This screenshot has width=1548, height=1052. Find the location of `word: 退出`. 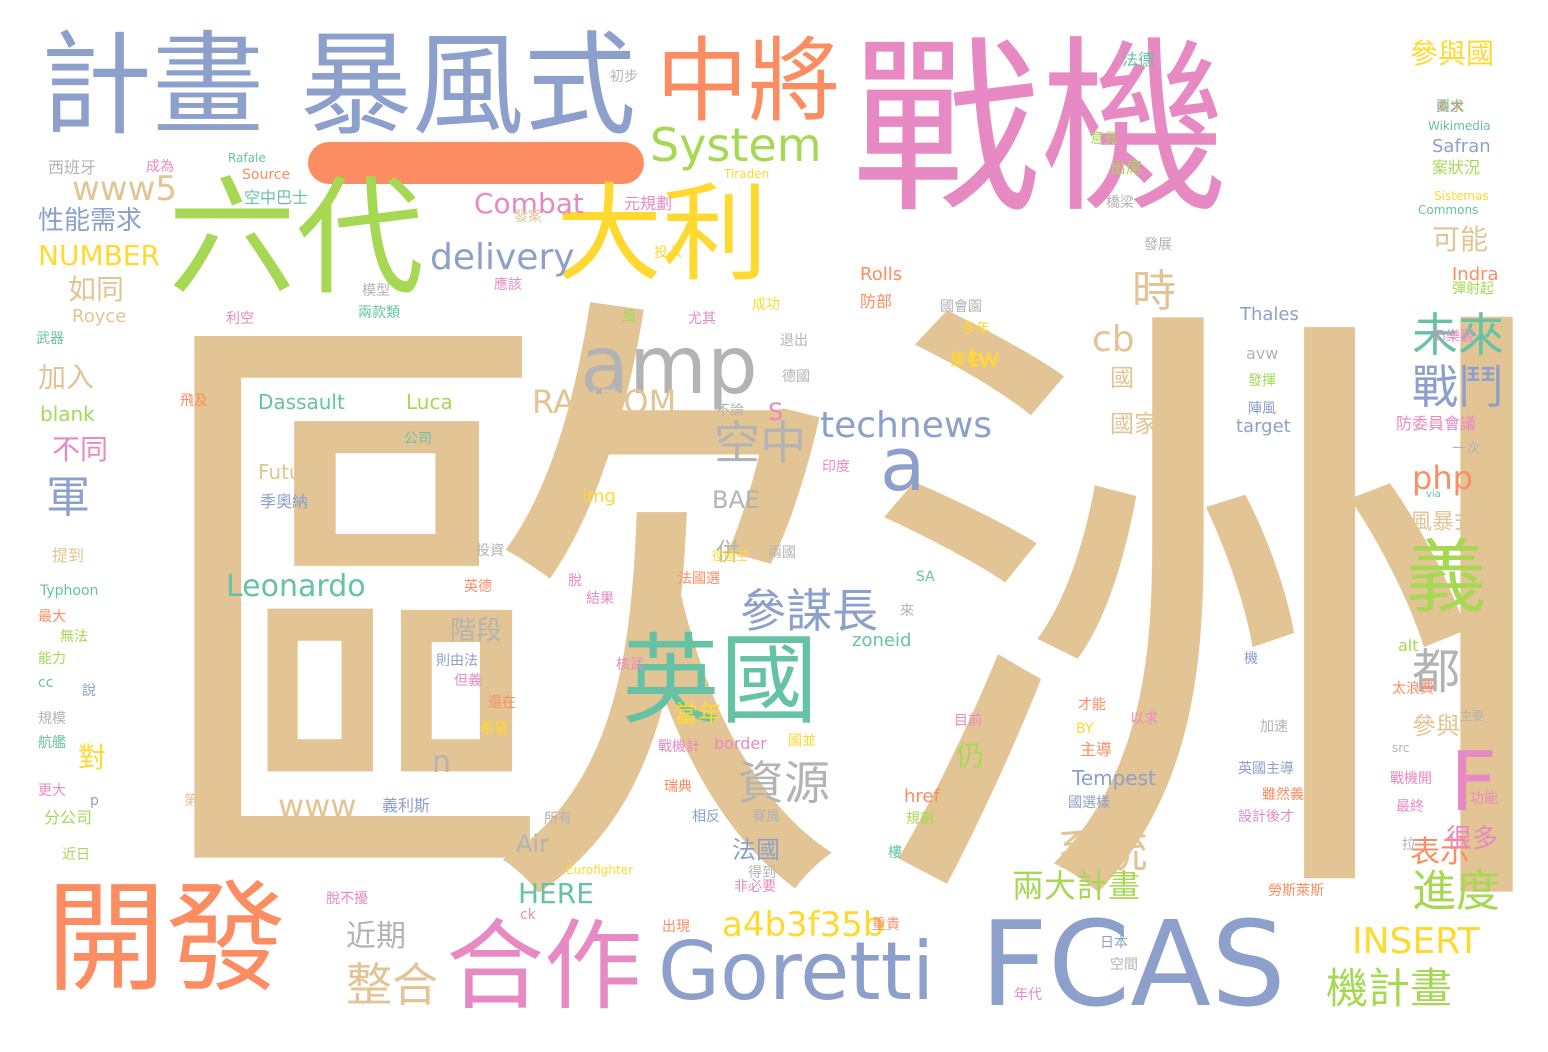

word: 退出 is located at coordinates (794, 341).